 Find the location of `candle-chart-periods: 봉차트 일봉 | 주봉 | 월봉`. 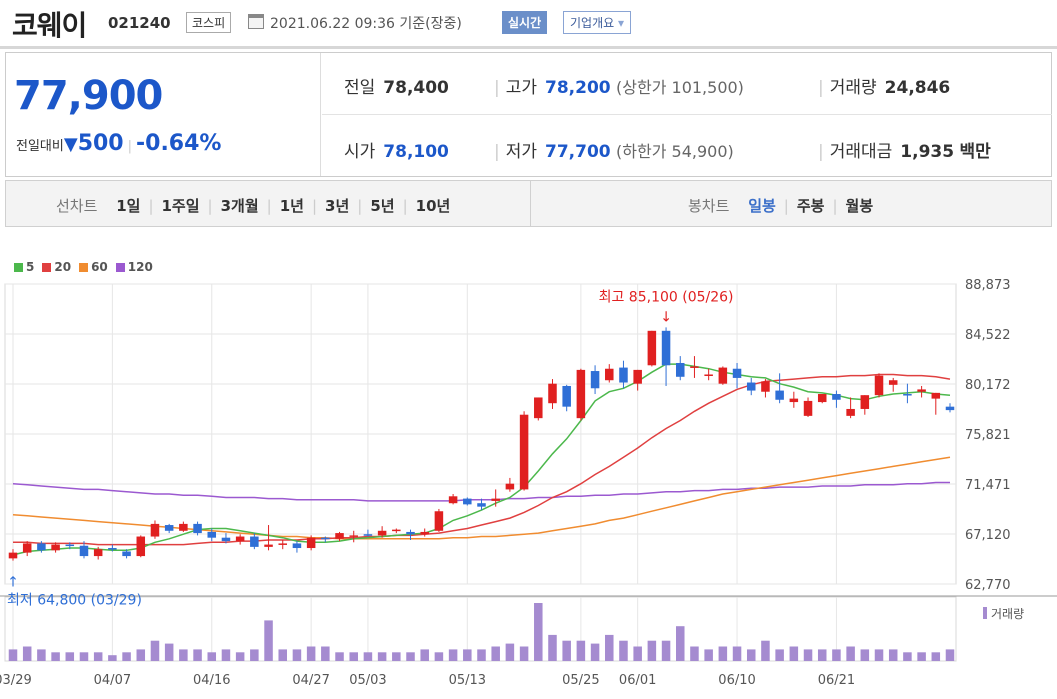

candle-chart-periods: 봉차트 일봉 | 주봉 | 월봉 is located at coordinates (780, 205).